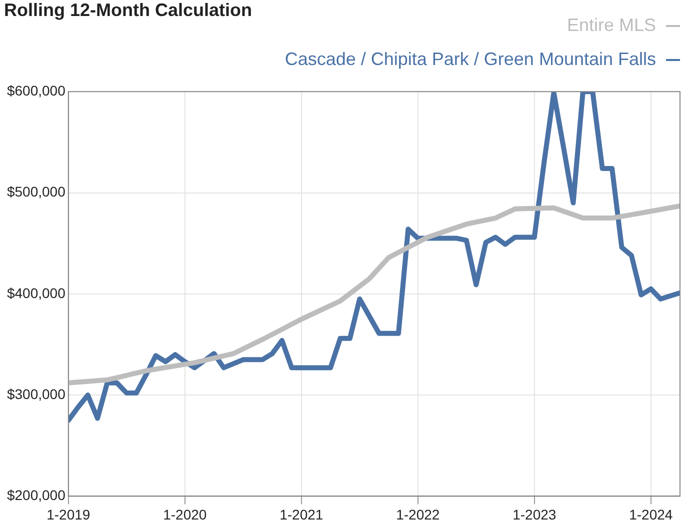  What do you see at coordinates (36, 495) in the screenshot?
I see `y-tick-label: $200,000` at bounding box center [36, 495].